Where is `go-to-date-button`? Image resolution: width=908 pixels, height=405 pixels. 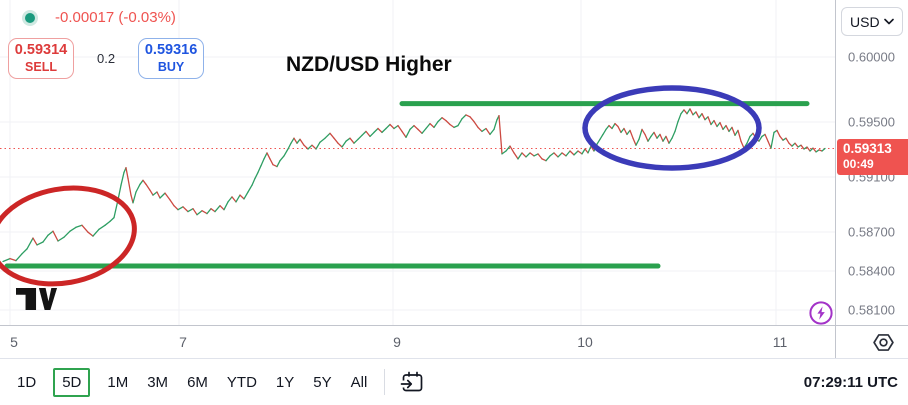
go-to-date-button is located at coordinates (412, 382).